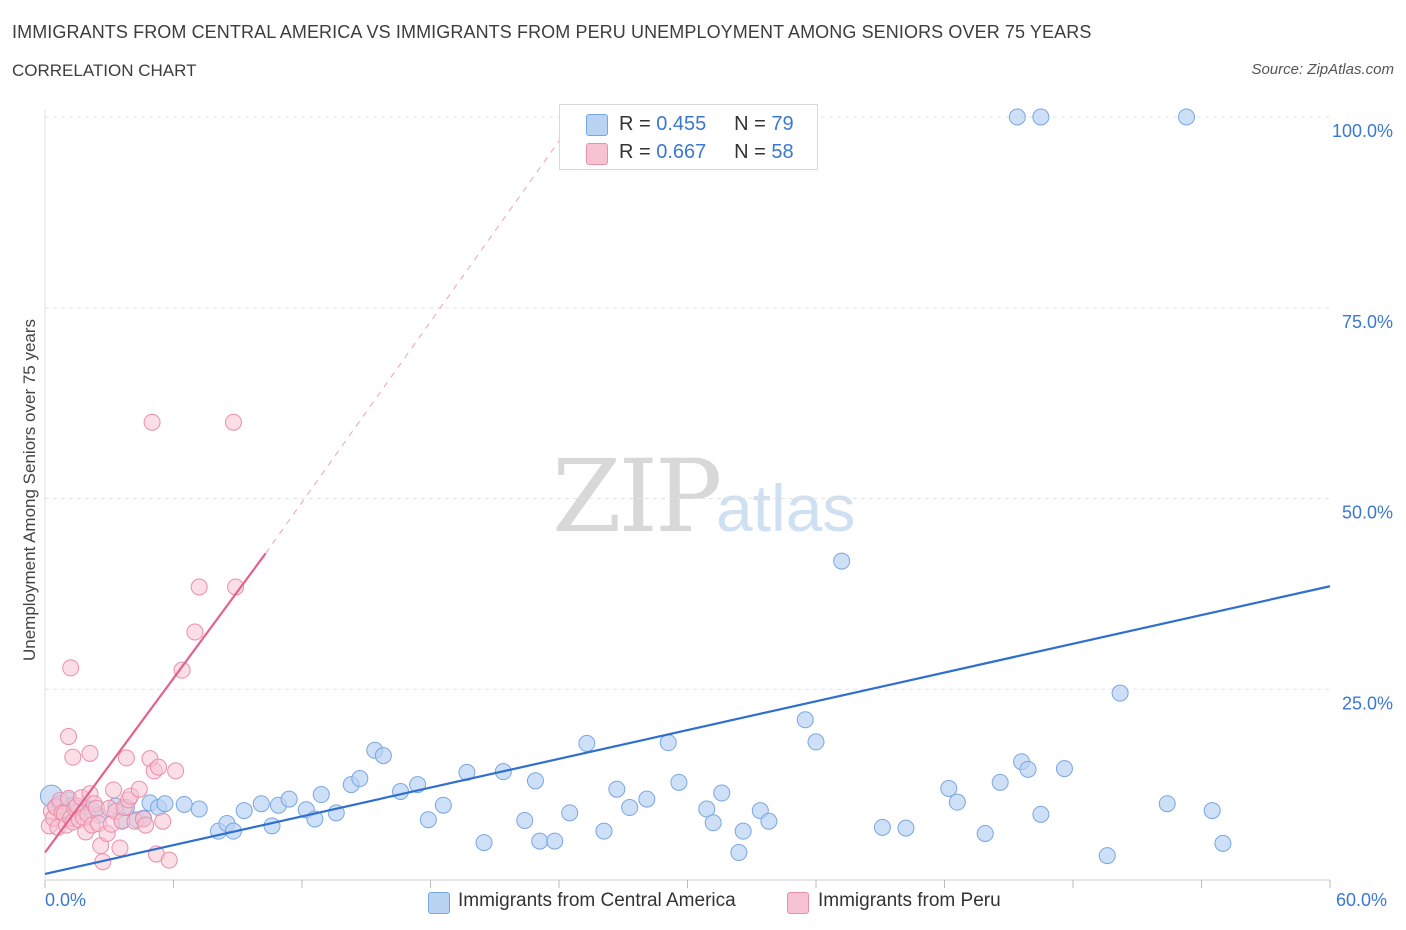 This screenshot has width=1406, height=930. I want to click on legend-swatch-blue, so click(597, 125).